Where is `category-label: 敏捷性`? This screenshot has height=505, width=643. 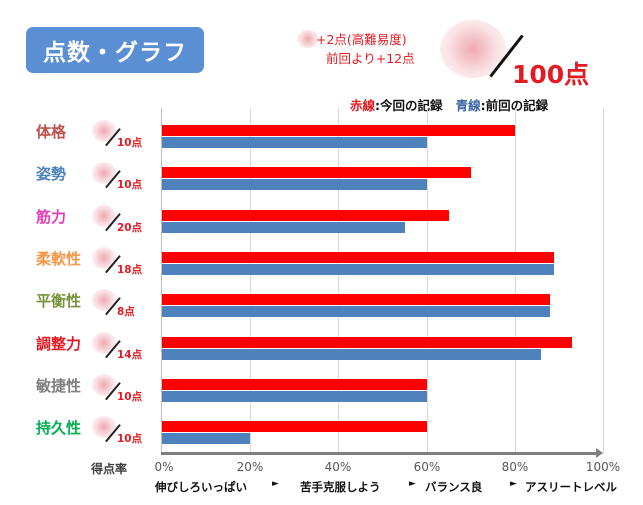
category-label: 敏捷性 is located at coordinates (59, 385).